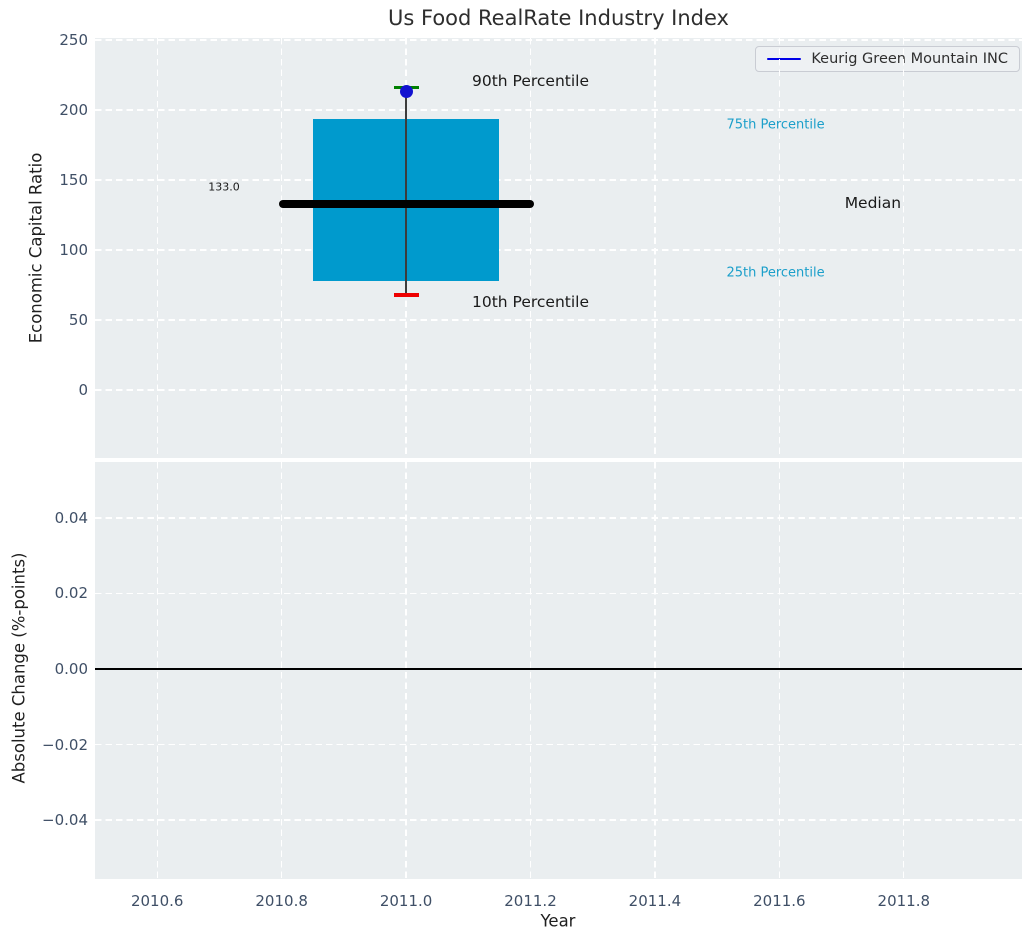  Describe the element at coordinates (779, 901) in the screenshot. I see `x-tick-label: 2011.6` at that location.